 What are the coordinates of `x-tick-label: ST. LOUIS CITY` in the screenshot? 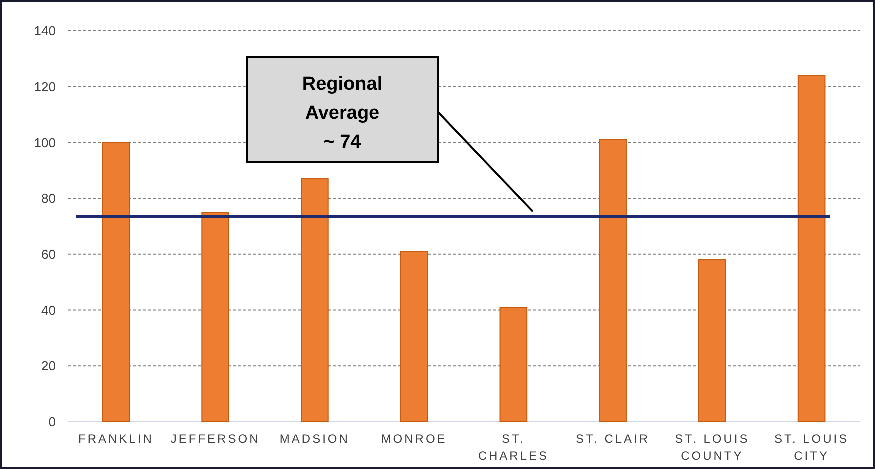 It's located at (812, 447).